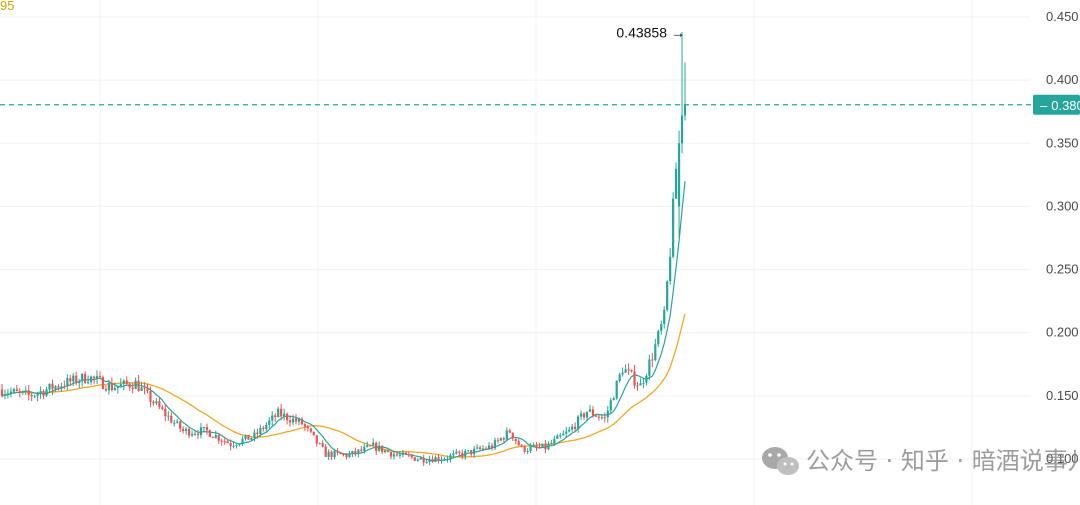  What do you see at coordinates (641, 32) in the screenshot?
I see `high-value-label: 0.43858` at bounding box center [641, 32].